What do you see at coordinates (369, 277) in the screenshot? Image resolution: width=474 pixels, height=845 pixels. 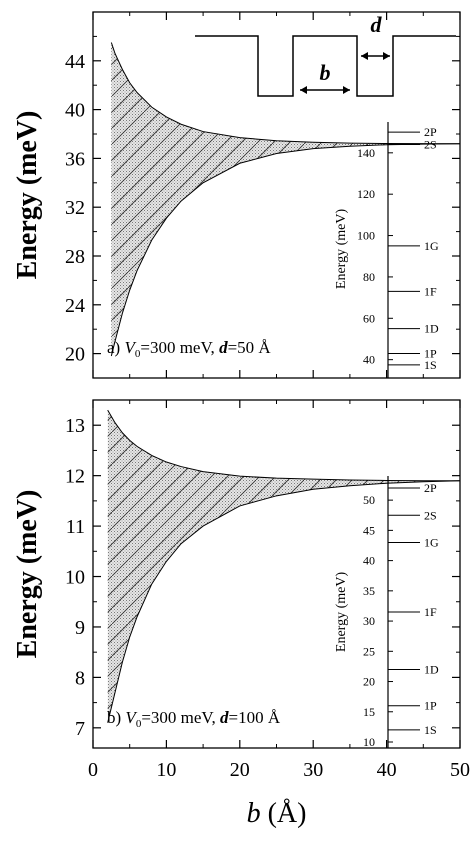 I see `inset-tick-label: 80` at bounding box center [369, 277].